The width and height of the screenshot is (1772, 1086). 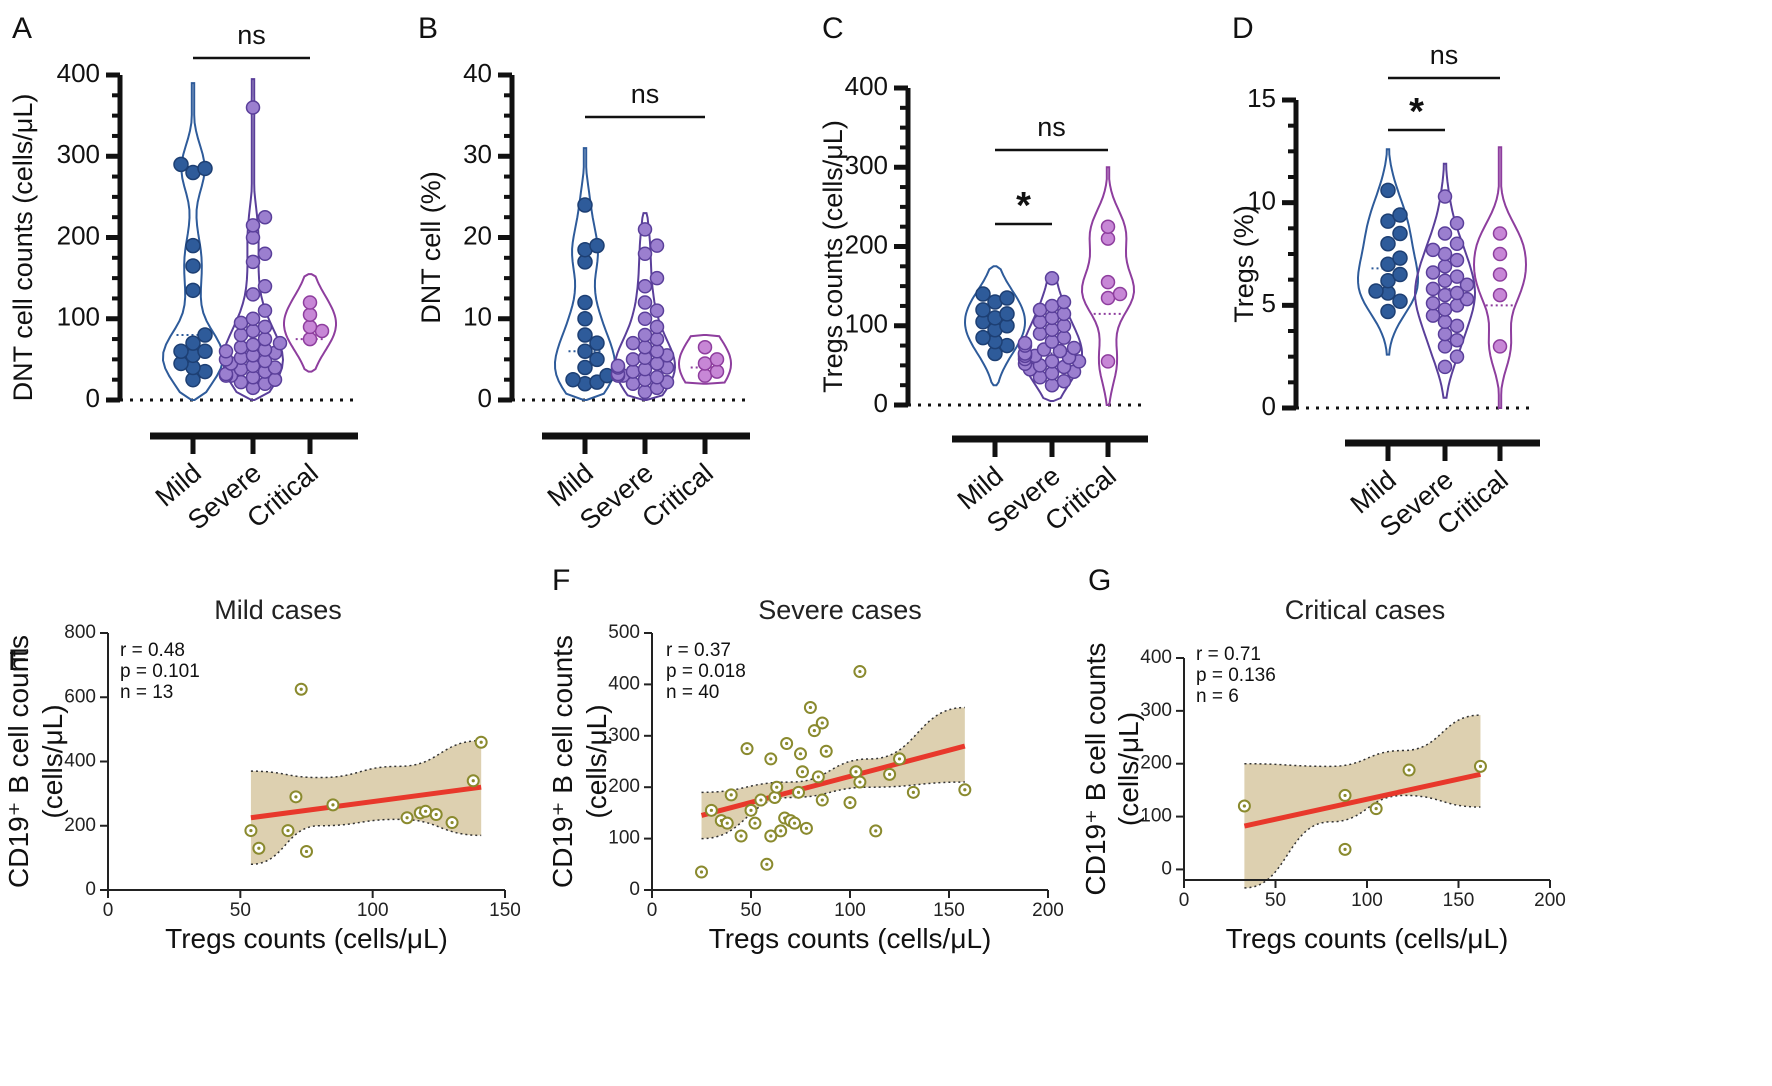 I want to click on stat-r: r = 0.37, so click(x=698, y=650).